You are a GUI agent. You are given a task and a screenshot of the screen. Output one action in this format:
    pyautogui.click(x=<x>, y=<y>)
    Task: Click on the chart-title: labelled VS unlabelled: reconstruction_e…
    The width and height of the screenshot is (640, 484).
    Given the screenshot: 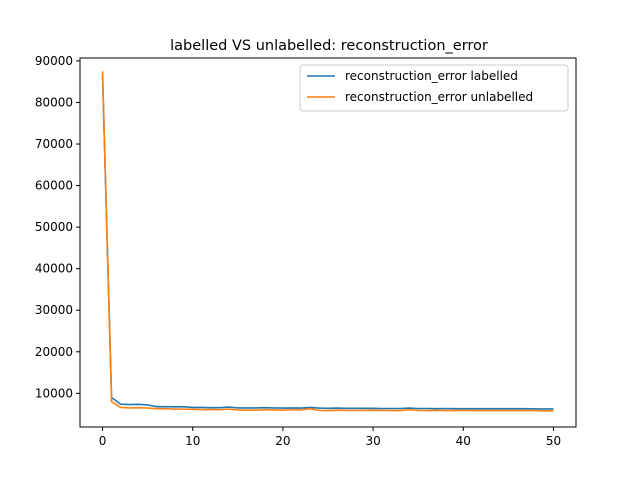 What is the action you would take?
    pyautogui.click(x=329, y=46)
    